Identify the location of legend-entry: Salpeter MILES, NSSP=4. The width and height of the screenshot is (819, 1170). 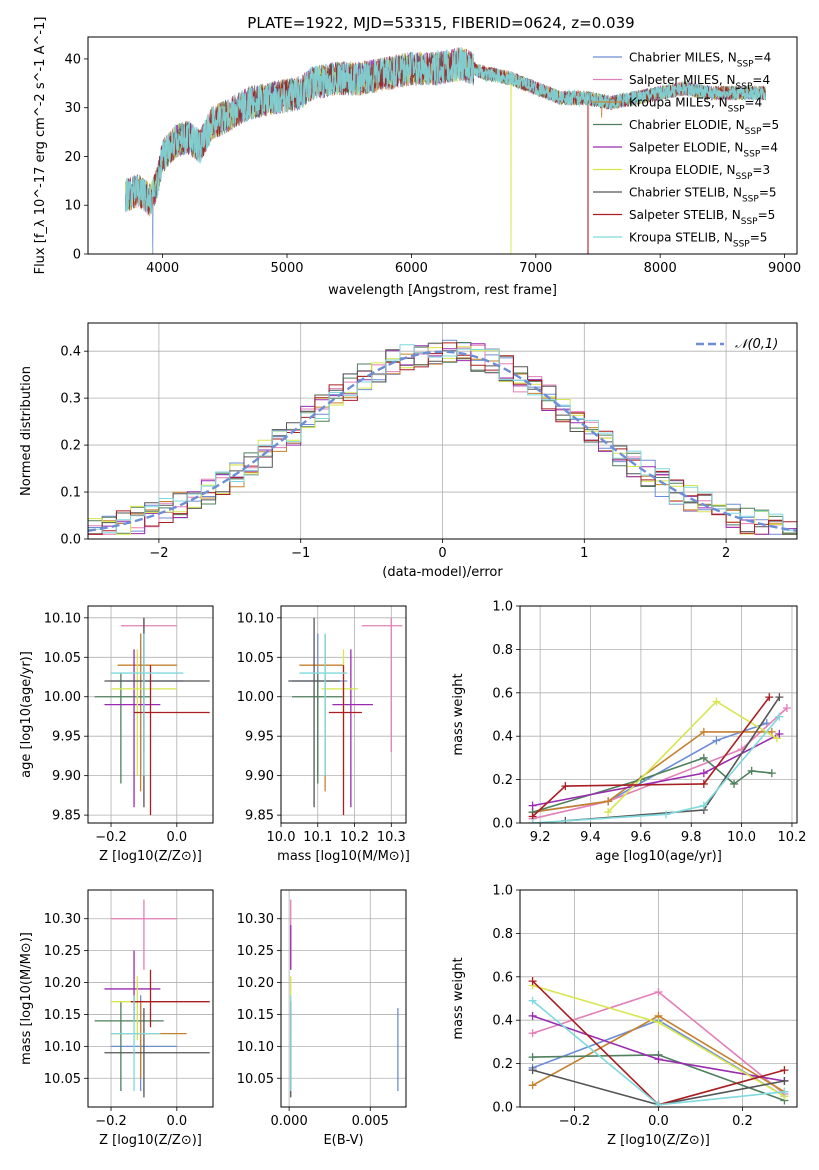
(699, 82).